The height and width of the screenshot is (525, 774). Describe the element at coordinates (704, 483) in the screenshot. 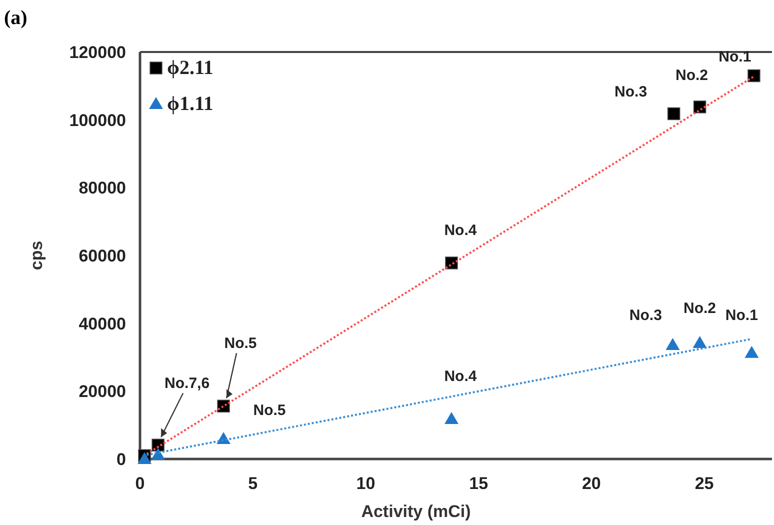

I see `x-tick-label: 25` at that location.